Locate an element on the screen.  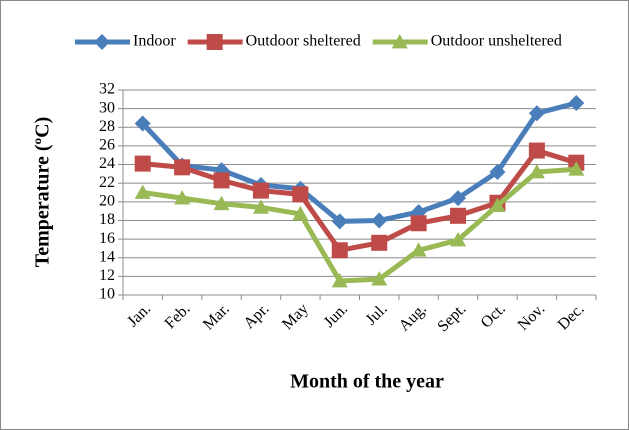
y-tick-label: 10 is located at coordinates (107, 294).